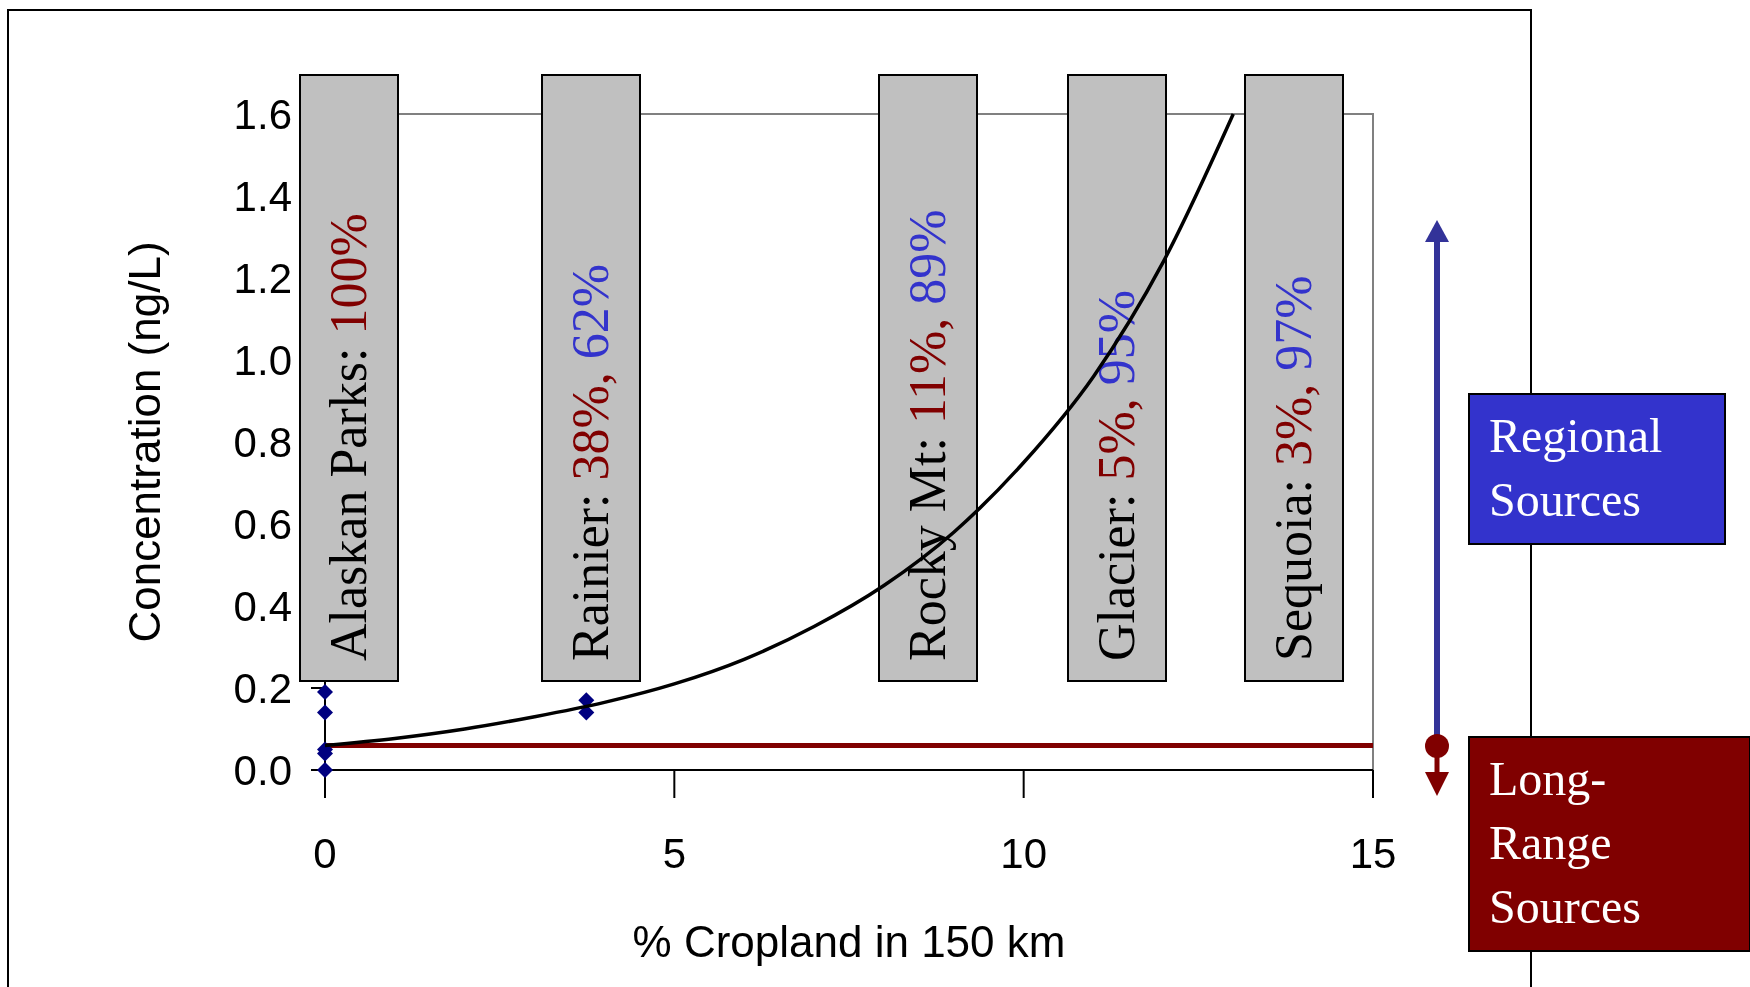  I want to click on text: Long-Range Sources, so click(1565, 842).